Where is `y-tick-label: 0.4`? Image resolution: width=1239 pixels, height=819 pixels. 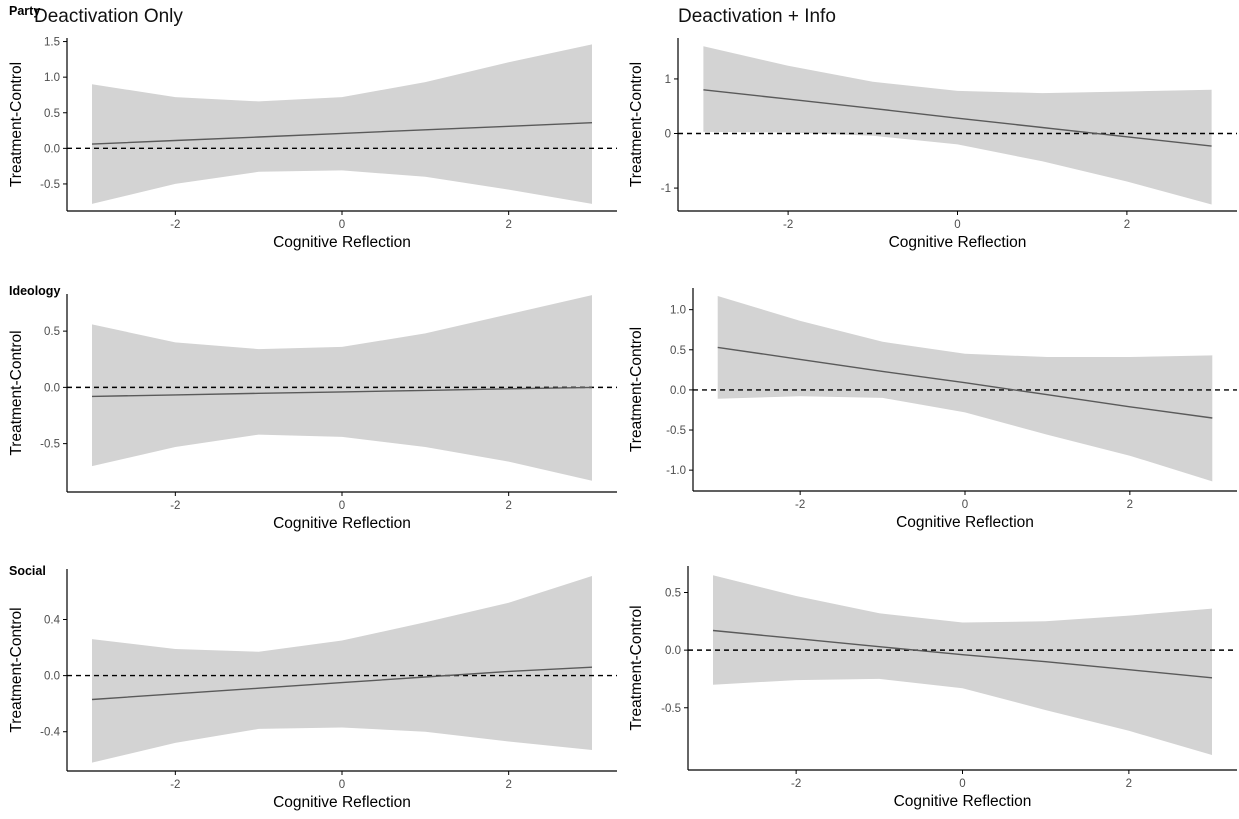 y-tick-label: 0.4 is located at coordinates (52, 621).